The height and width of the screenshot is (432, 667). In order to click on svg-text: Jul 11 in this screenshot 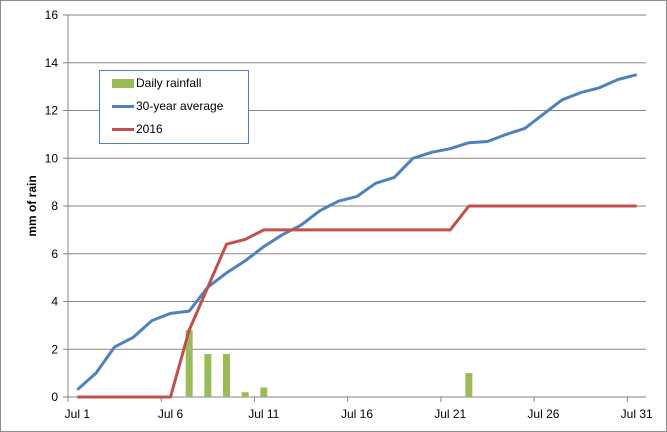, I will do `click(263, 414)`.